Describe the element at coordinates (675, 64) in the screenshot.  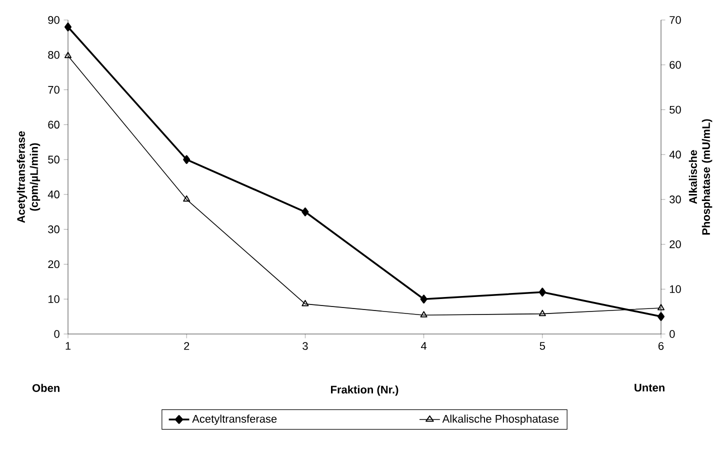
I see `y2-tick-label: 60` at that location.